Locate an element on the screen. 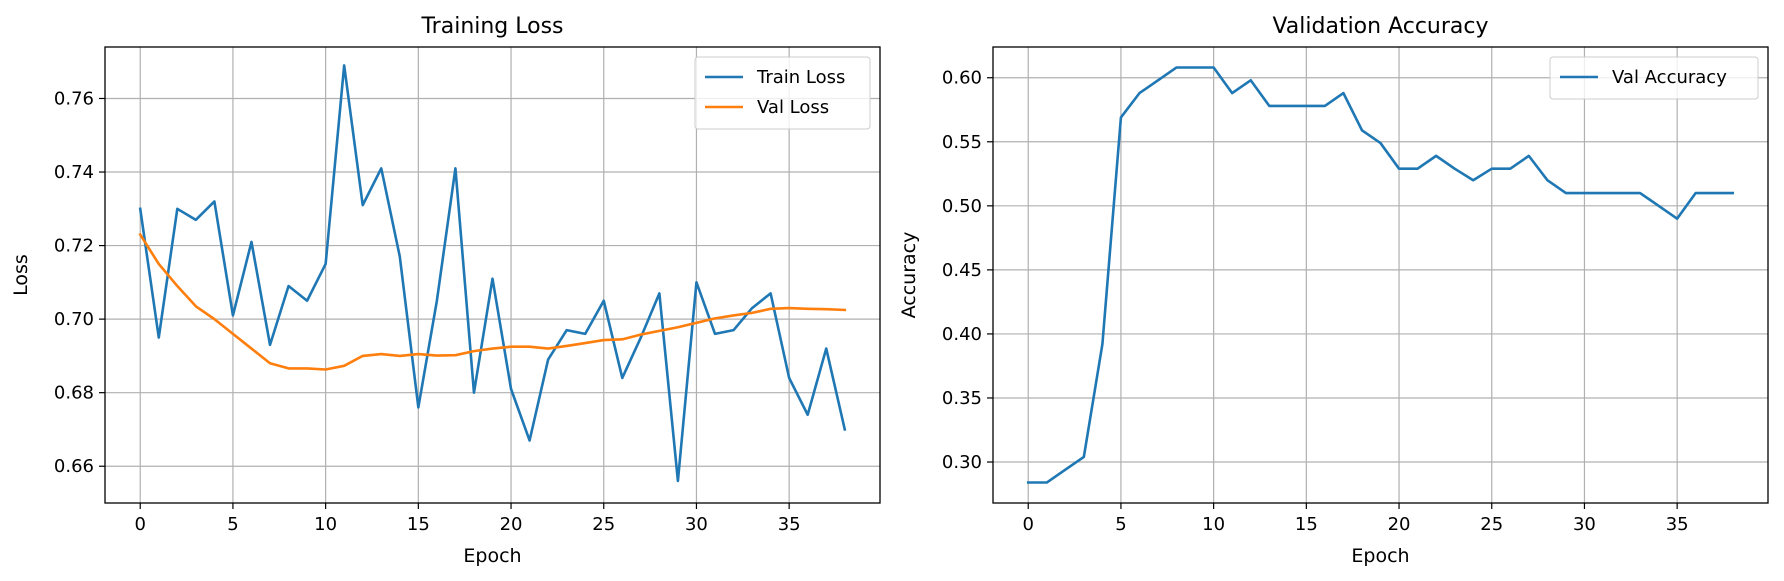 The height and width of the screenshot is (581, 1784). y-tick-label: 0.30 is located at coordinates (962, 462).